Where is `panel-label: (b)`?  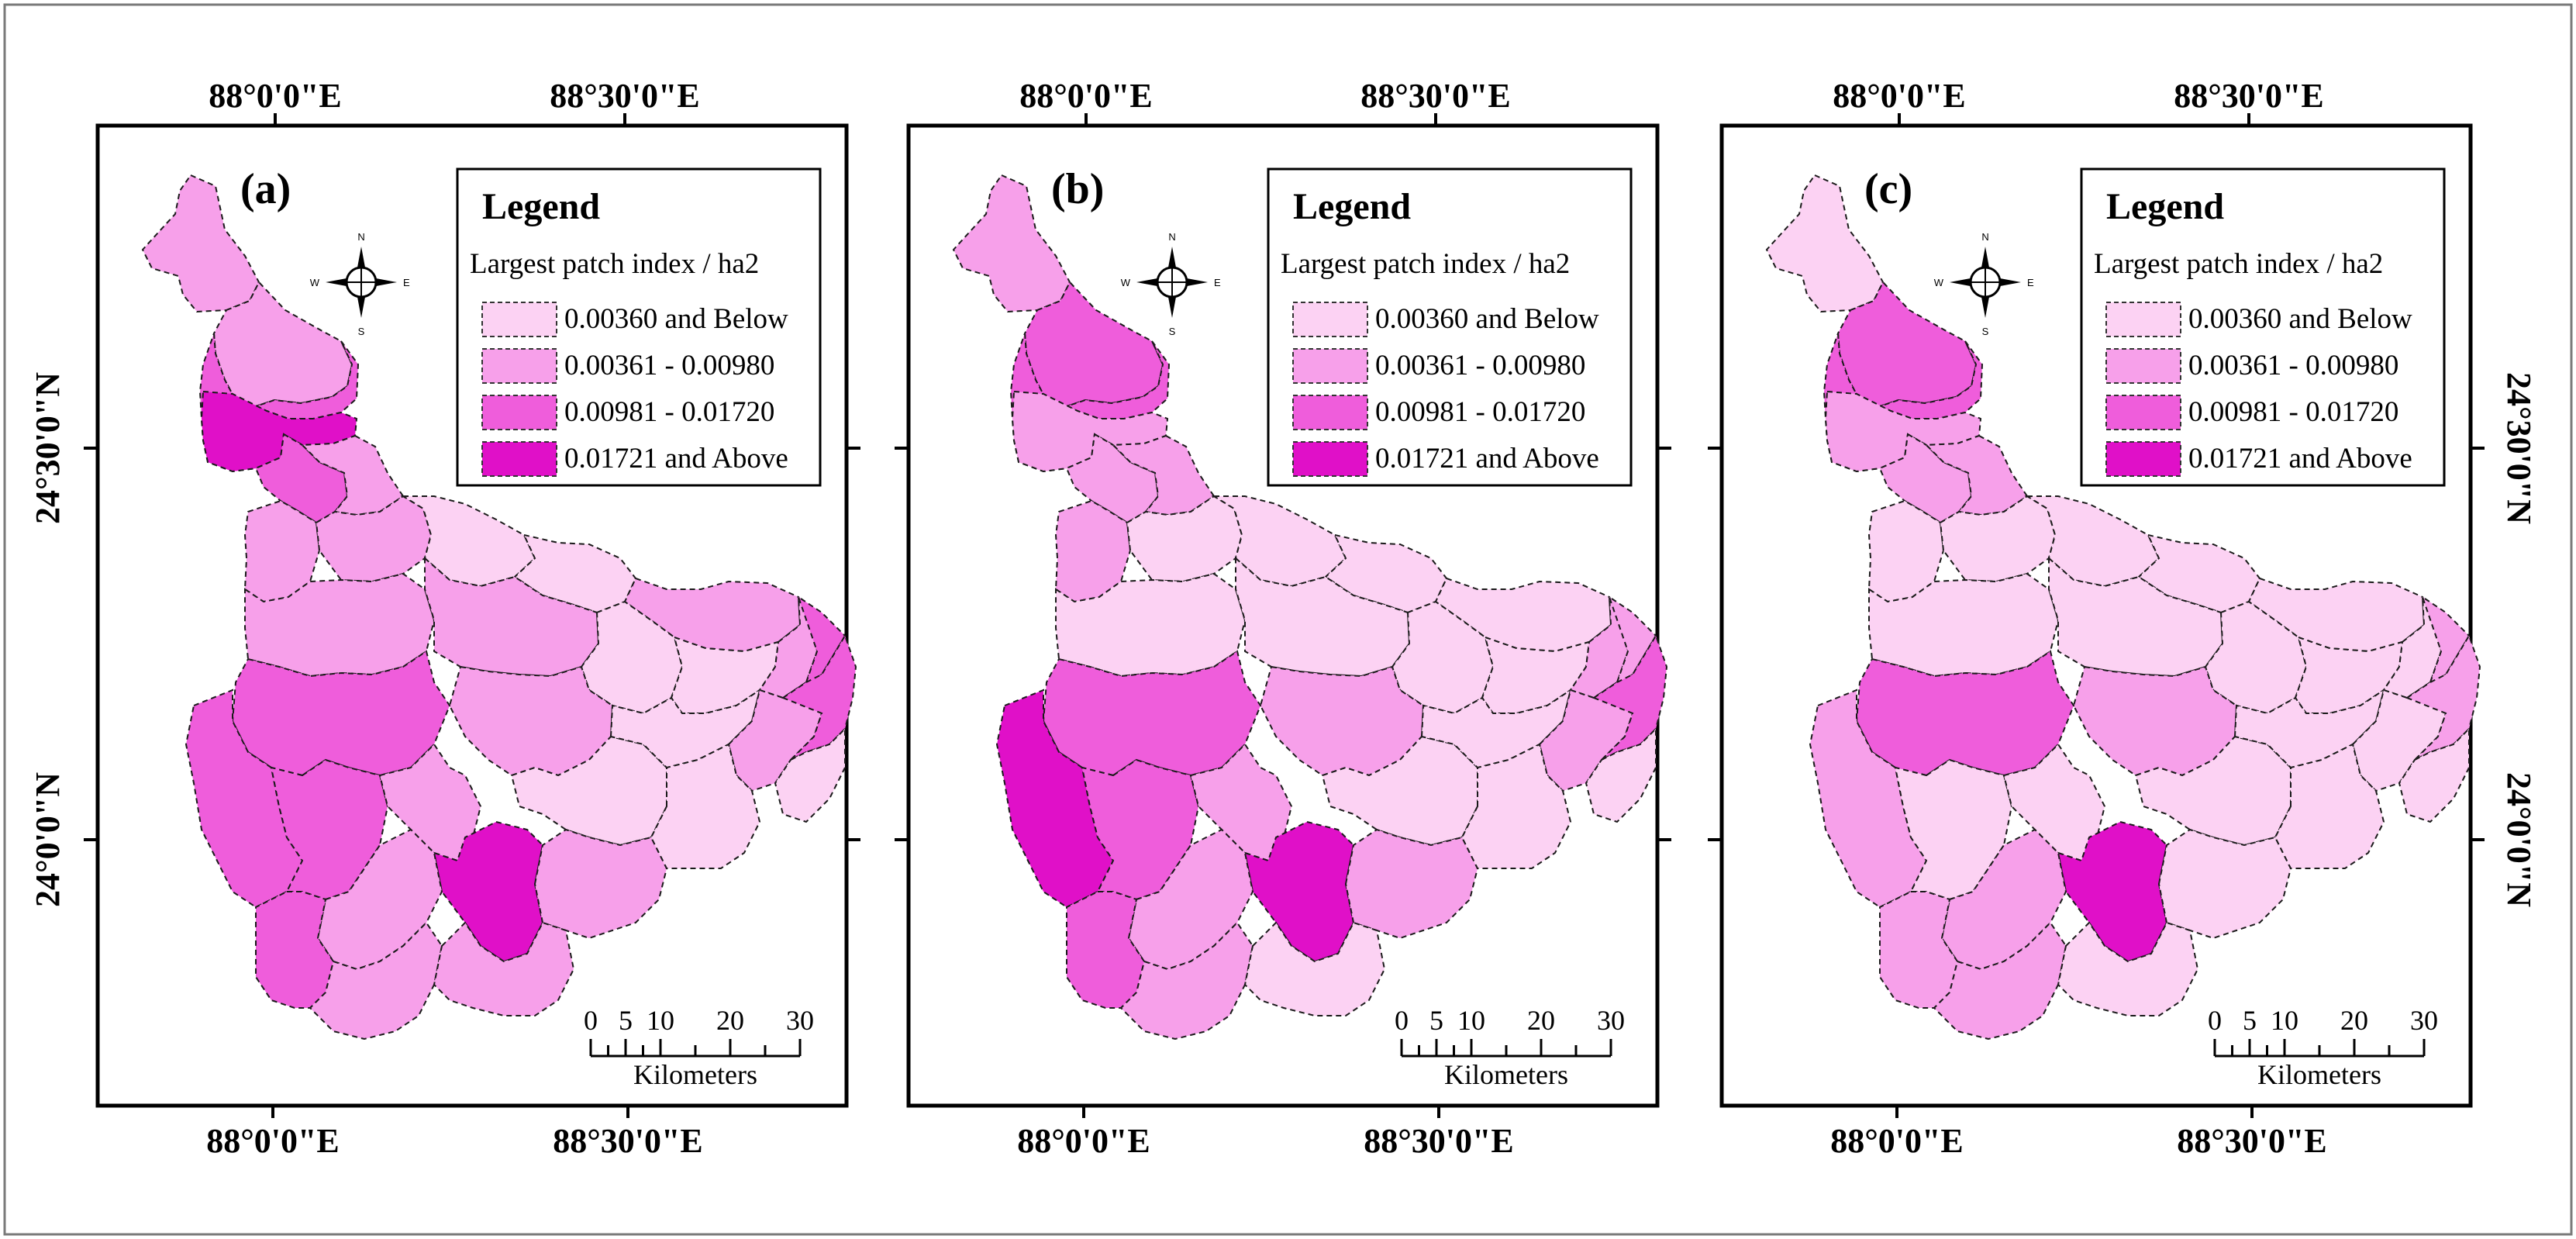 panel-label: (b) is located at coordinates (1077, 189).